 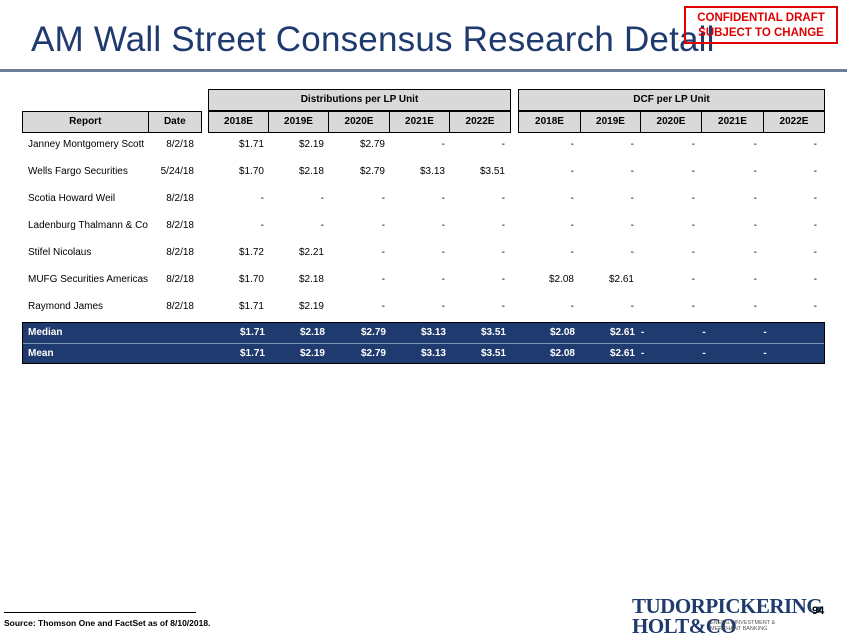 What do you see at coordinates (492, 171) in the screenshot?
I see `cell-dist-2022: $3.51` at bounding box center [492, 171].